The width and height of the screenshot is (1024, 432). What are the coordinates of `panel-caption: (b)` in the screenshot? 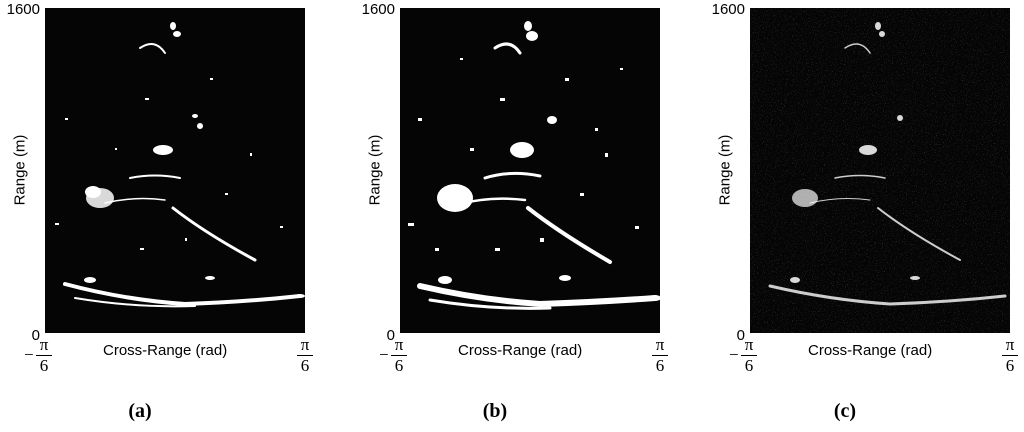 It's located at (495, 411).